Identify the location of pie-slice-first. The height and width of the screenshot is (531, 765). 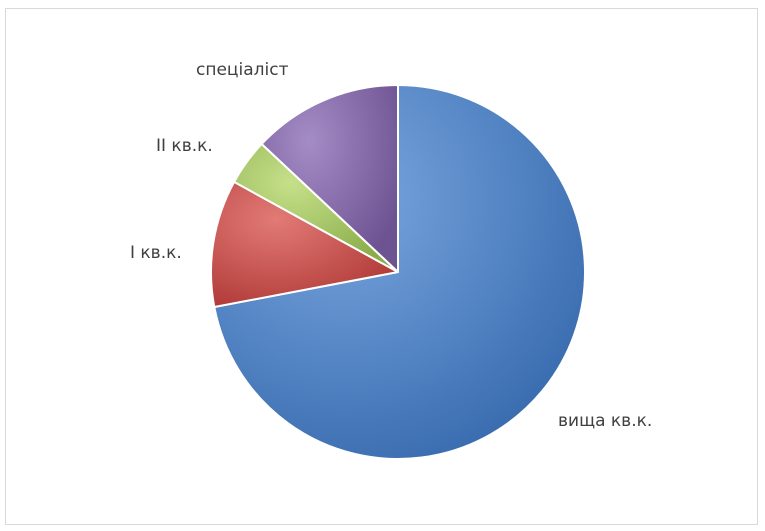
(304, 244).